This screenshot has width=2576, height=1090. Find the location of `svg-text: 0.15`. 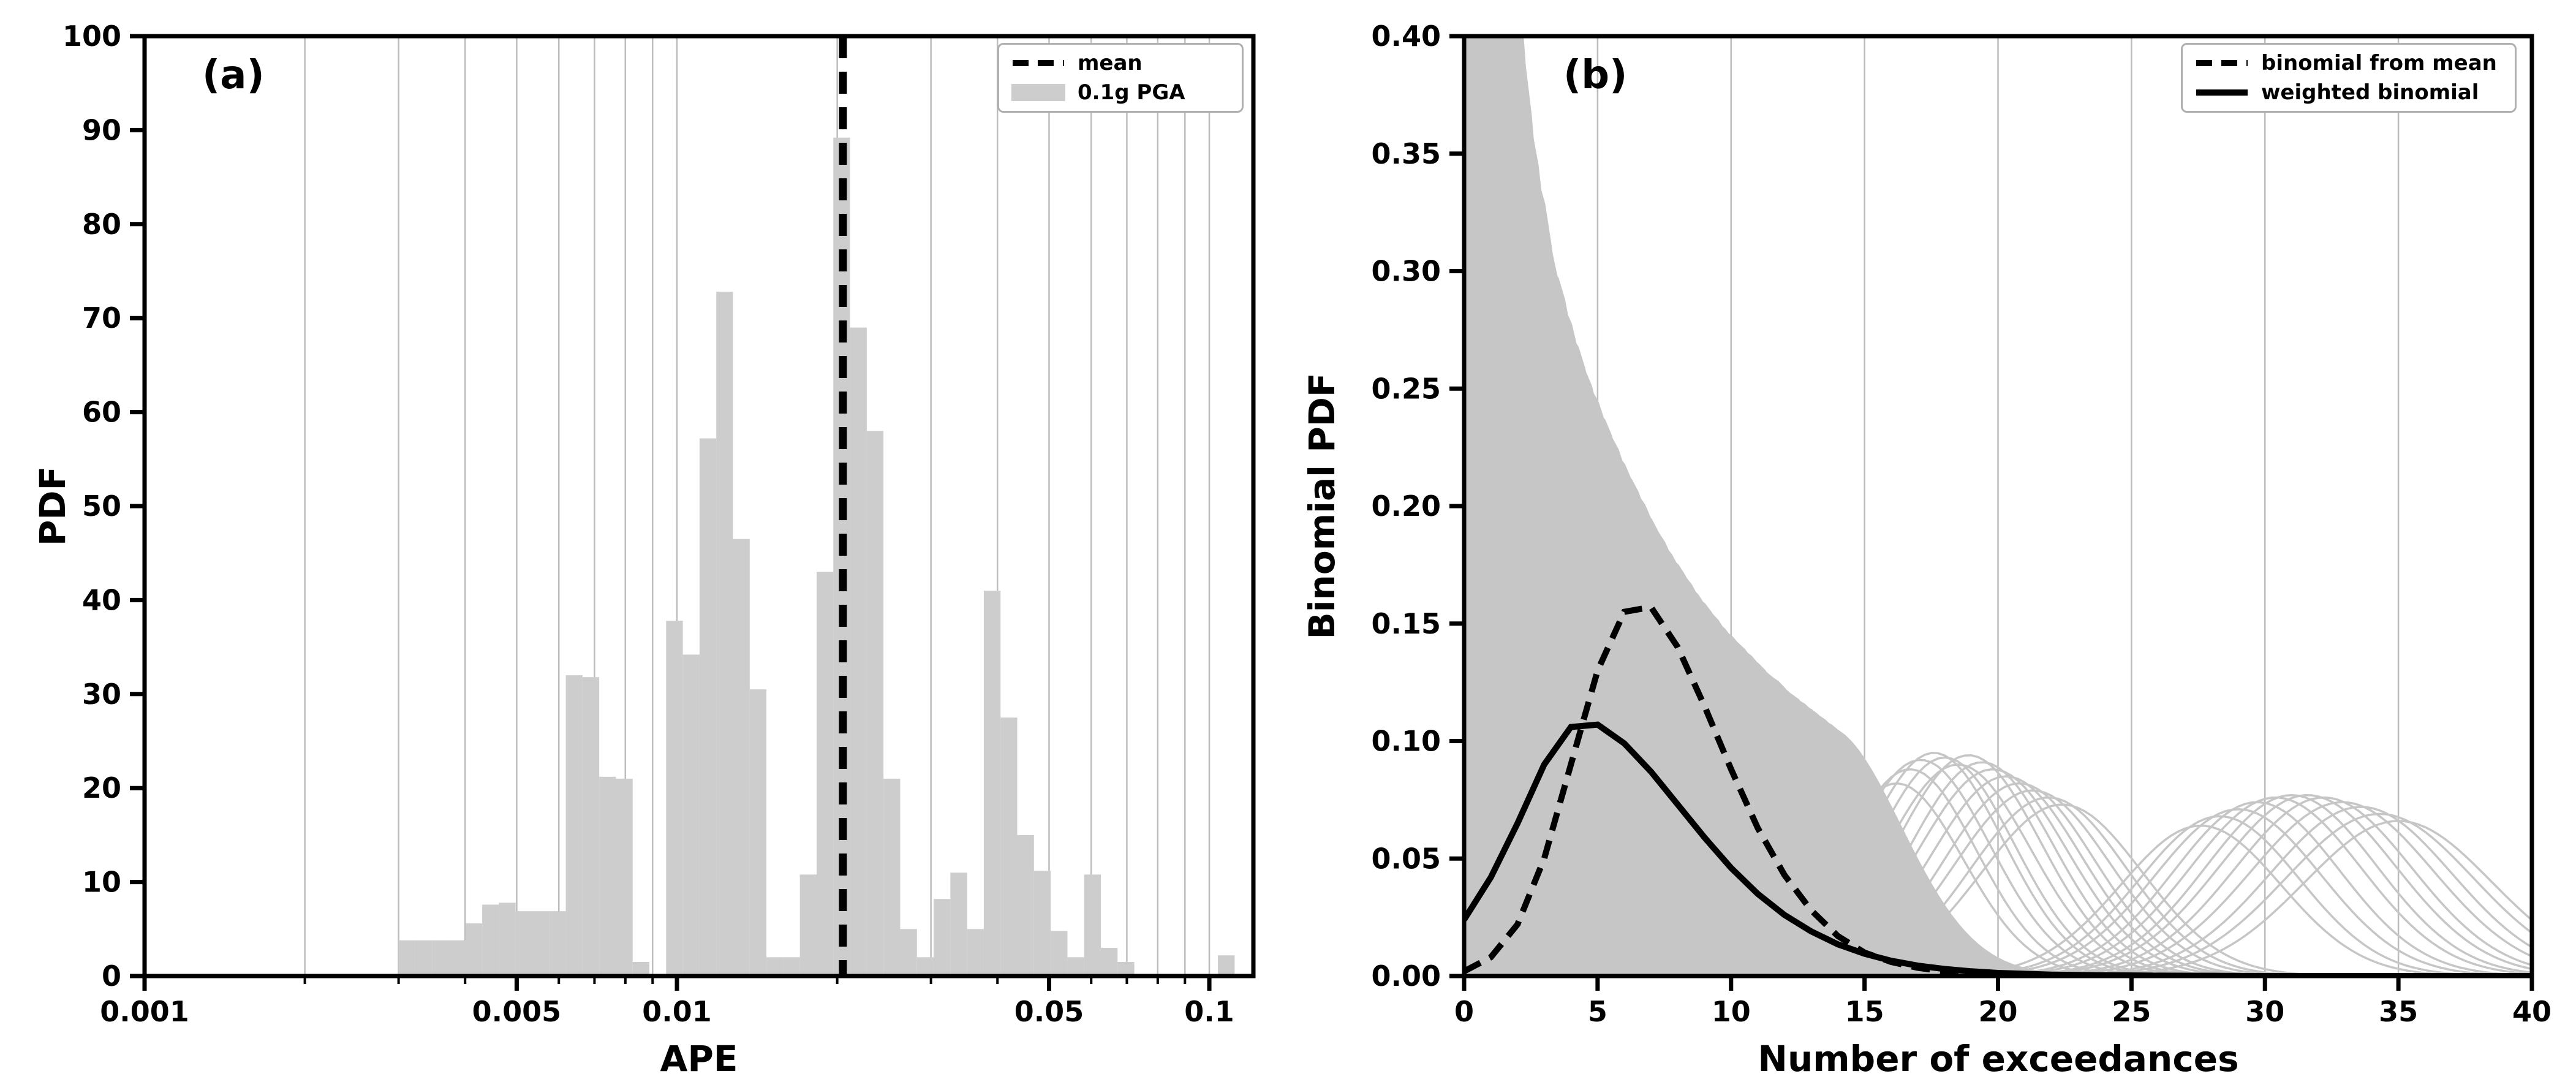

svg-text: 0.15 is located at coordinates (1406, 623).